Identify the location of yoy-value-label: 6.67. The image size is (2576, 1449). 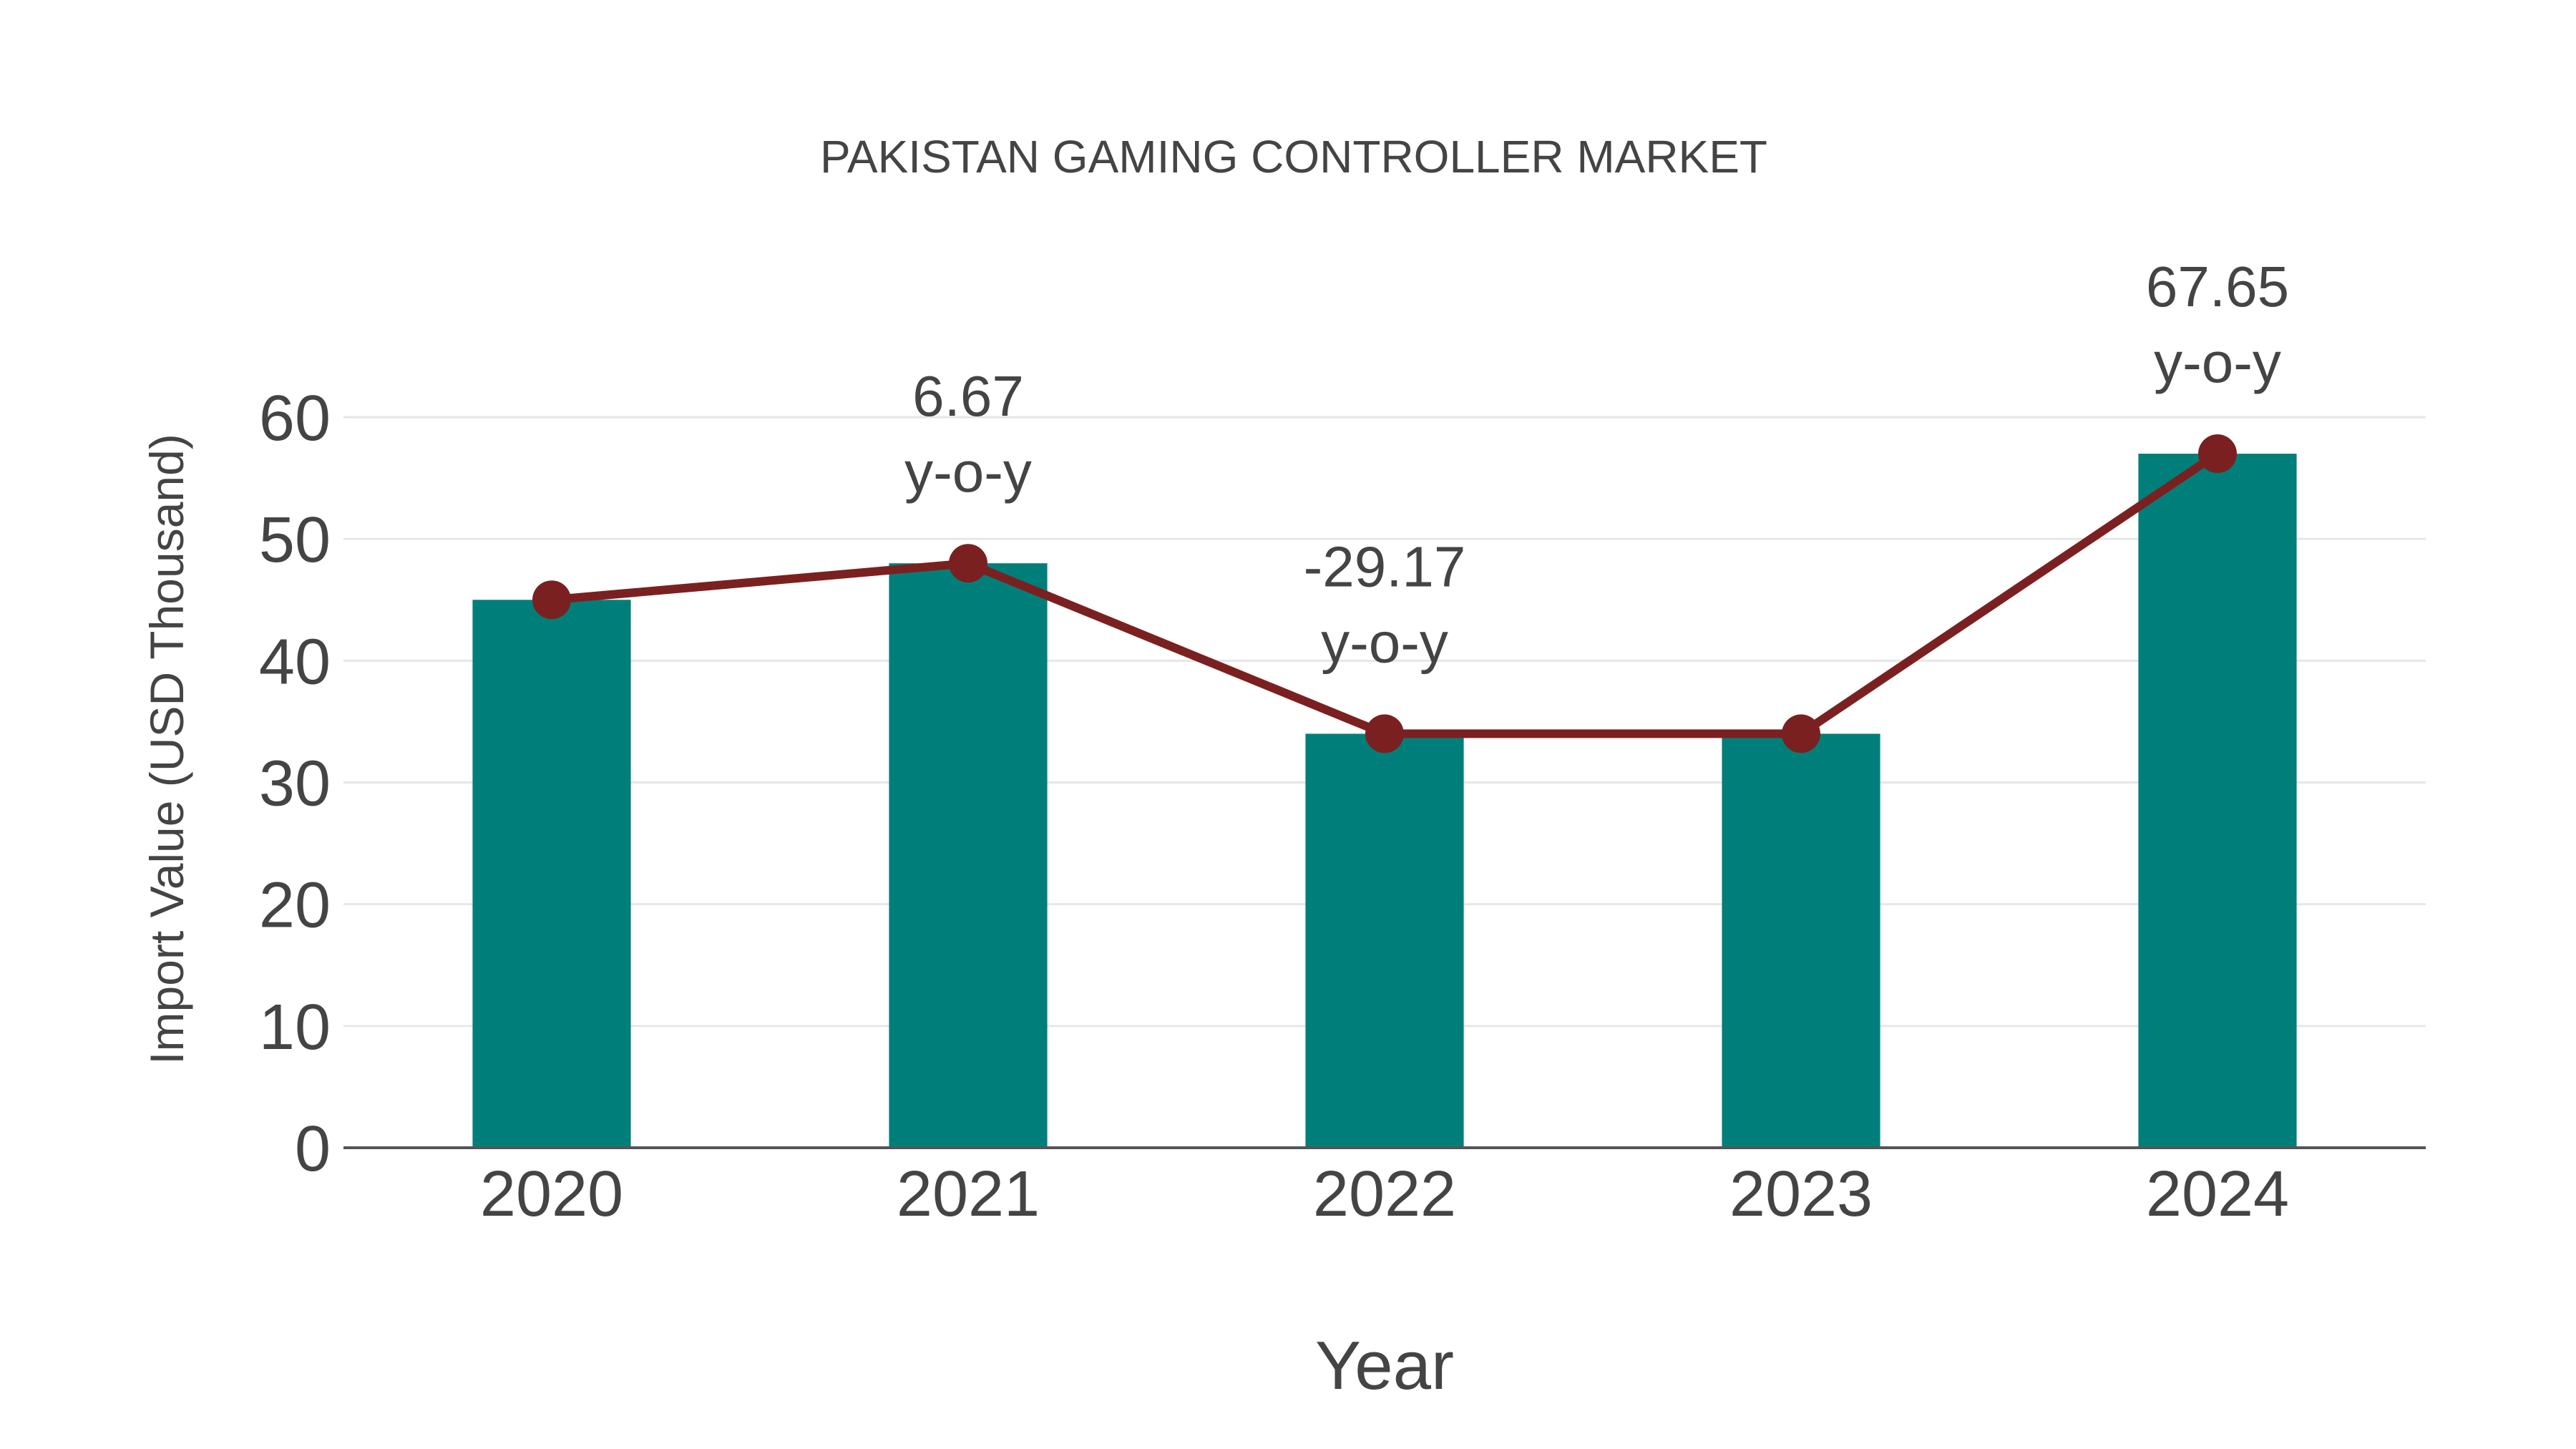
(968, 396).